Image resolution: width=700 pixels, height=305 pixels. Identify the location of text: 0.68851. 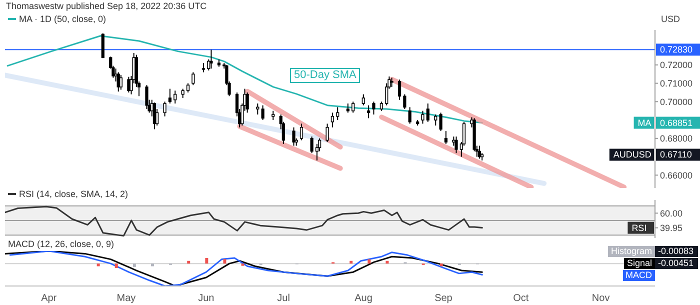
(676, 123).